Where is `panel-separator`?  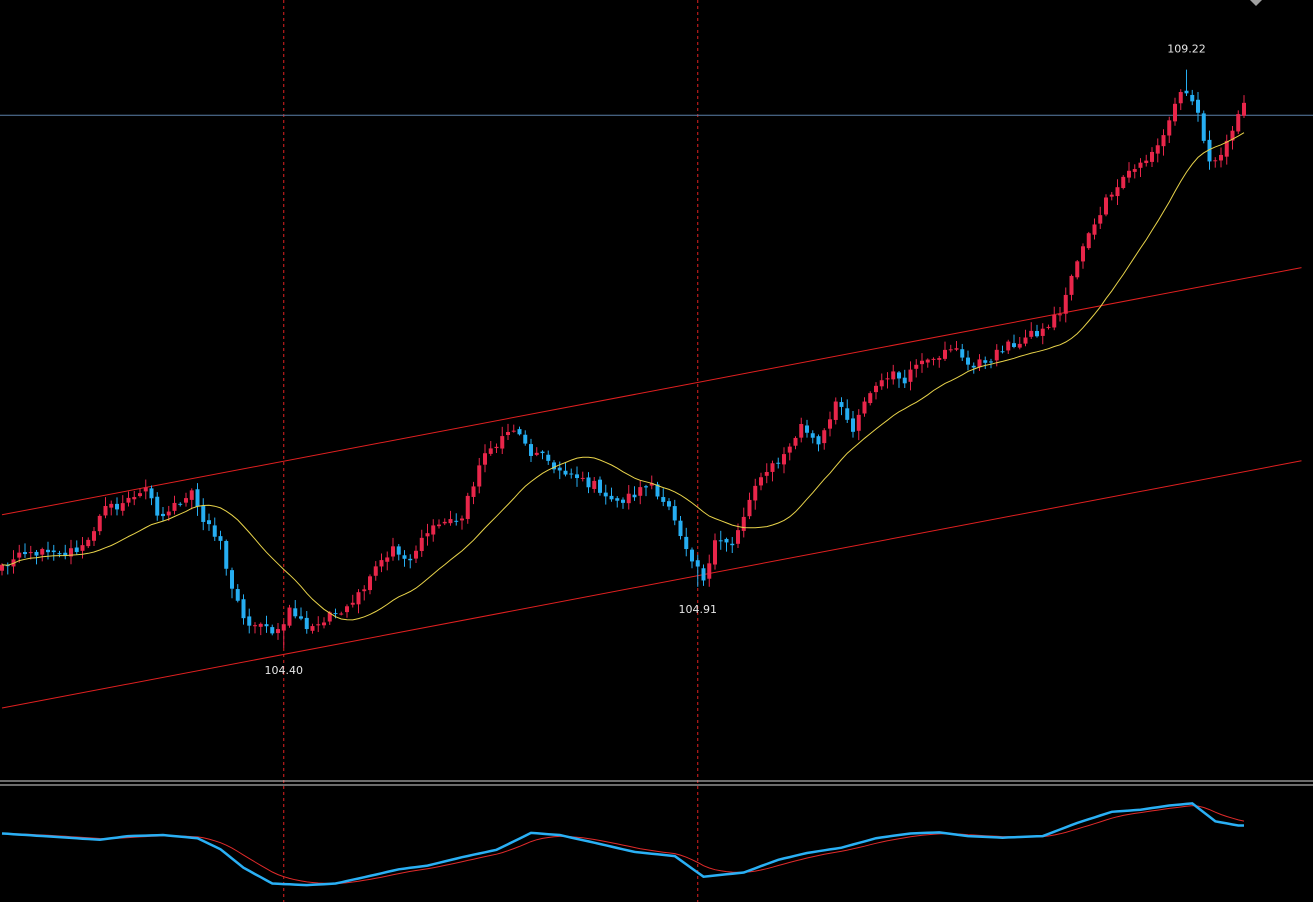
panel-separator is located at coordinates (656, 783).